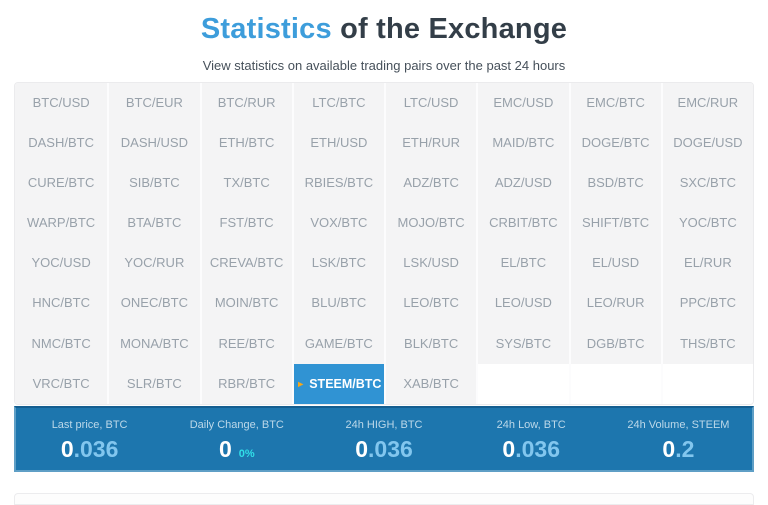  Describe the element at coordinates (337, 303) in the screenshot. I see `pair-cell: BLU/BTC` at that location.